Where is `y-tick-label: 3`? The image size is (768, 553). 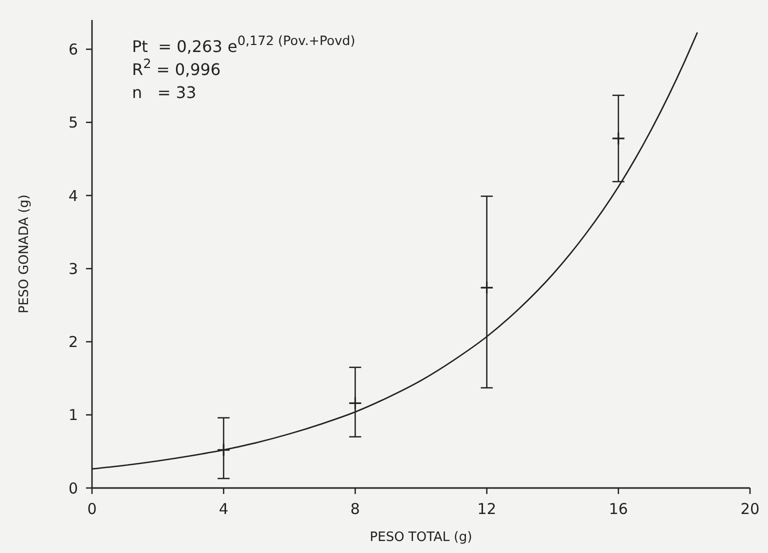 y-tick-label: 3 is located at coordinates (73, 269).